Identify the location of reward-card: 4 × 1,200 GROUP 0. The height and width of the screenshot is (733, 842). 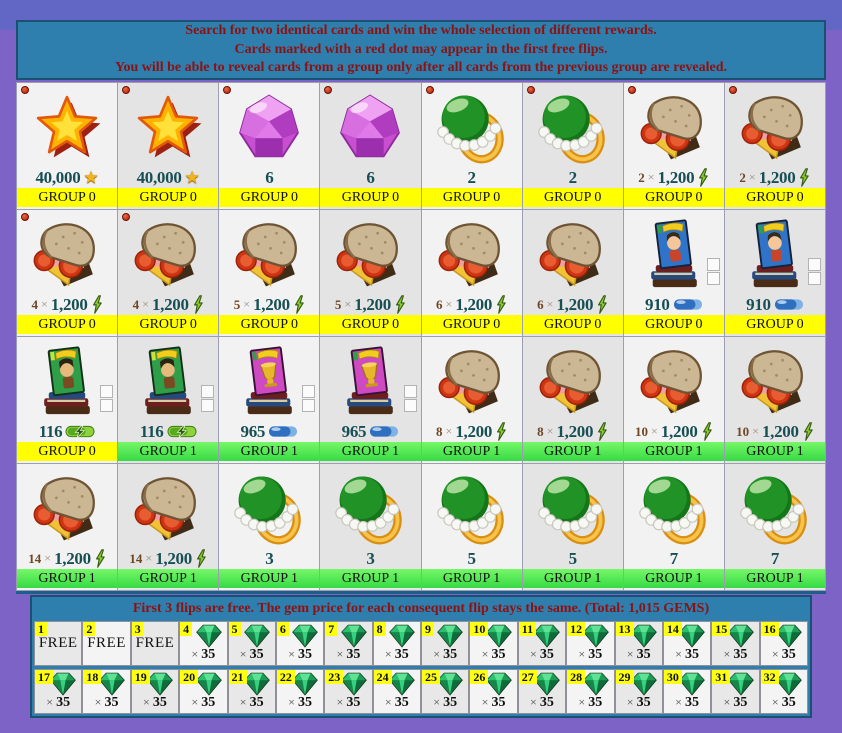
(168, 273).